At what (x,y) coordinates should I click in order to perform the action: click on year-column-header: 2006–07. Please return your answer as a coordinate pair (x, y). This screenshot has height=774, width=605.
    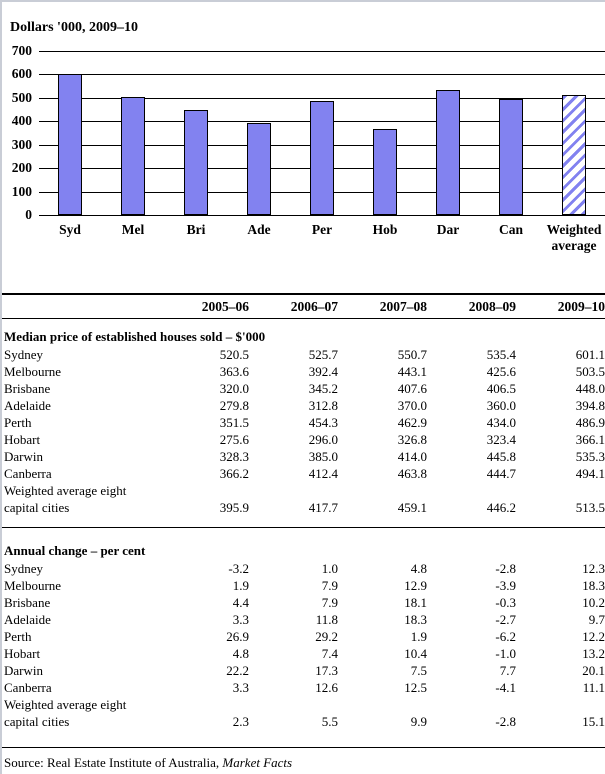
    Looking at the image, I should click on (295, 306).